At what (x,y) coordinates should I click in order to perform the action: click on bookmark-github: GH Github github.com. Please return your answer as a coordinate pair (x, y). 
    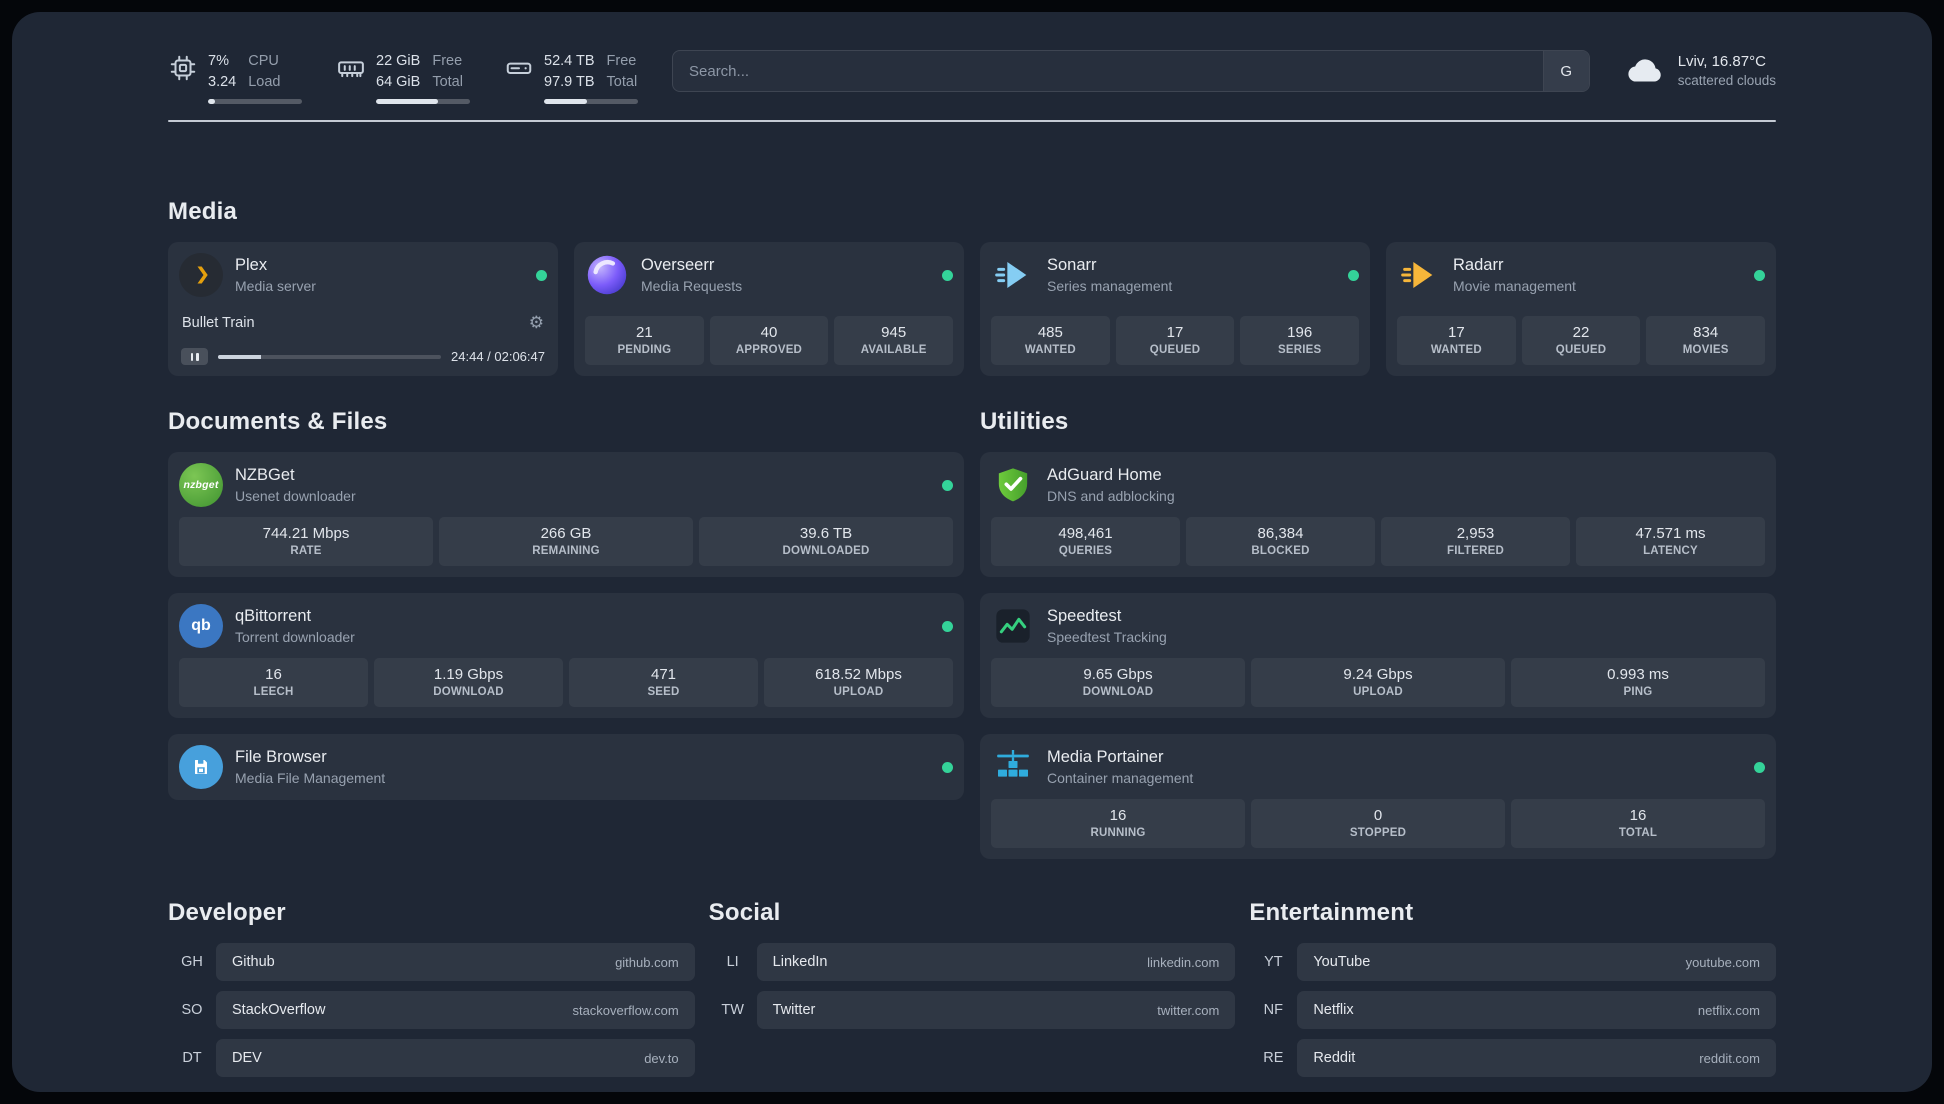
    Looking at the image, I should click on (431, 962).